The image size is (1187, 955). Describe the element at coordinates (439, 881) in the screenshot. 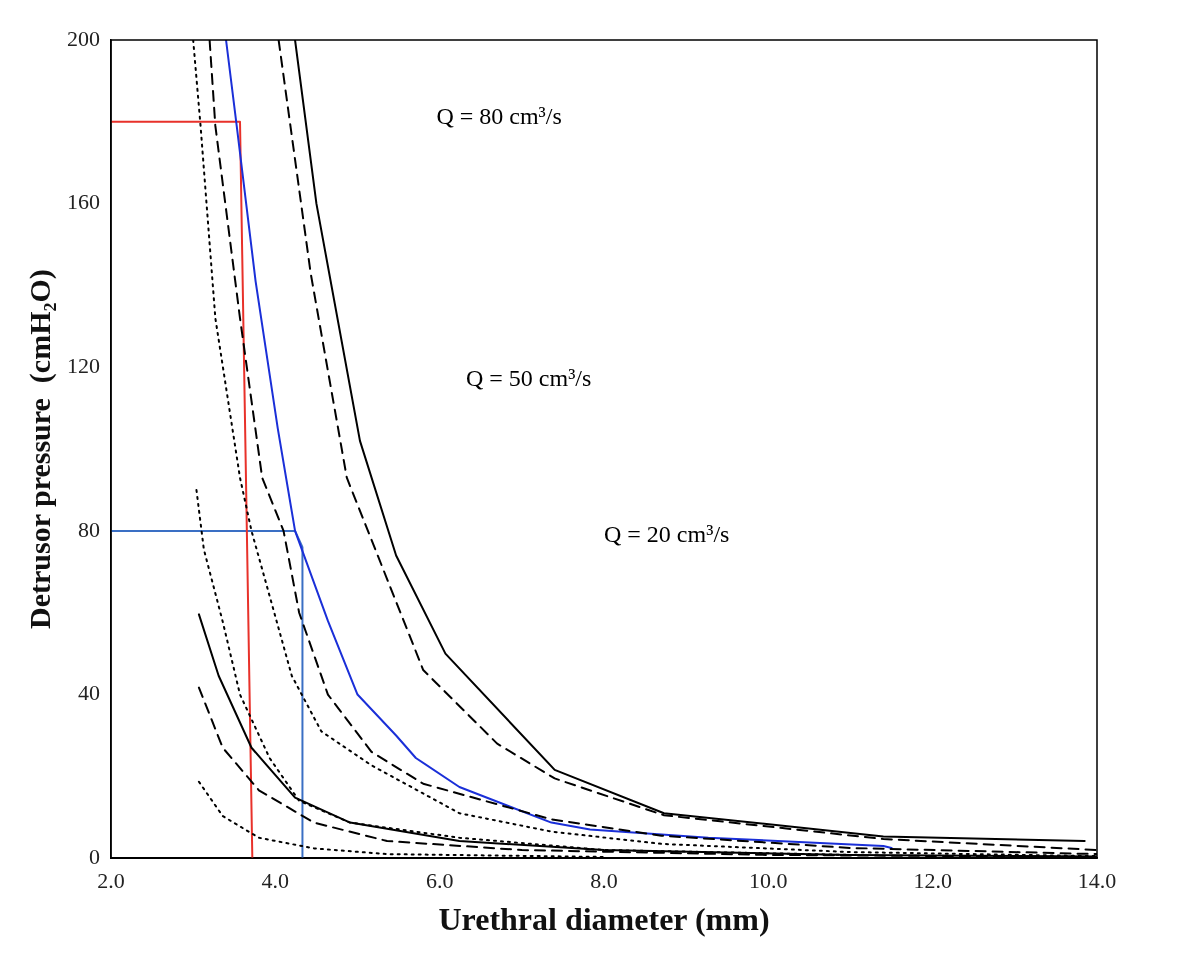

I see `x-tick-label: 6.0` at that location.